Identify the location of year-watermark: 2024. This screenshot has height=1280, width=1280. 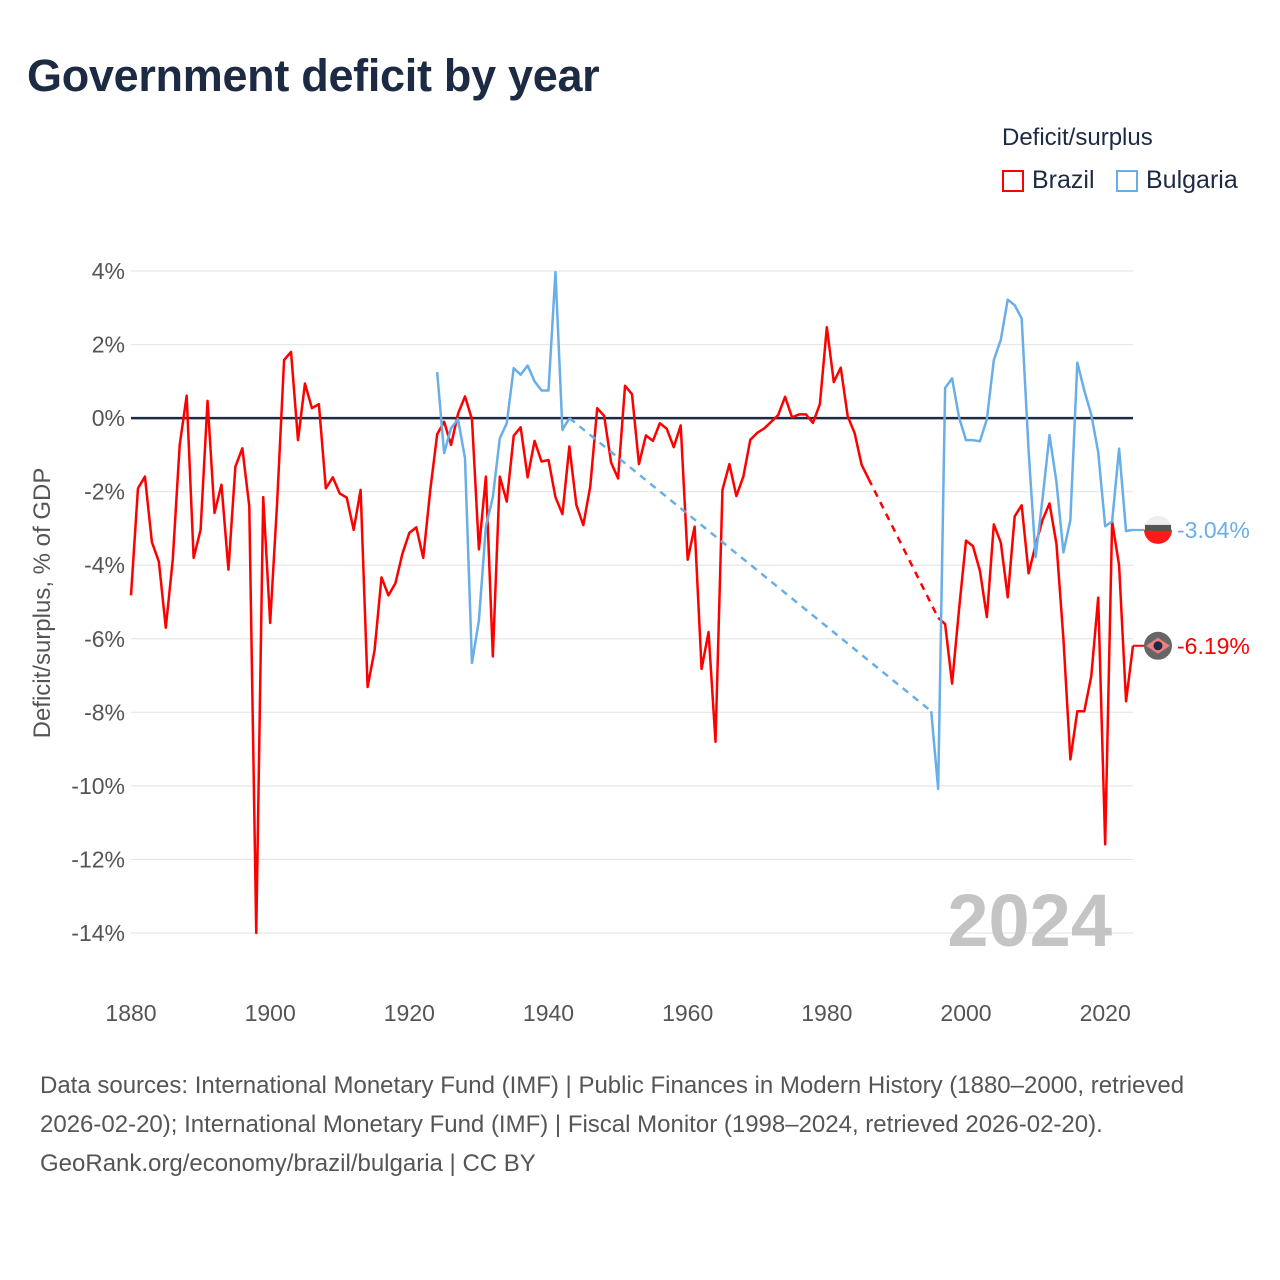
(1029, 920).